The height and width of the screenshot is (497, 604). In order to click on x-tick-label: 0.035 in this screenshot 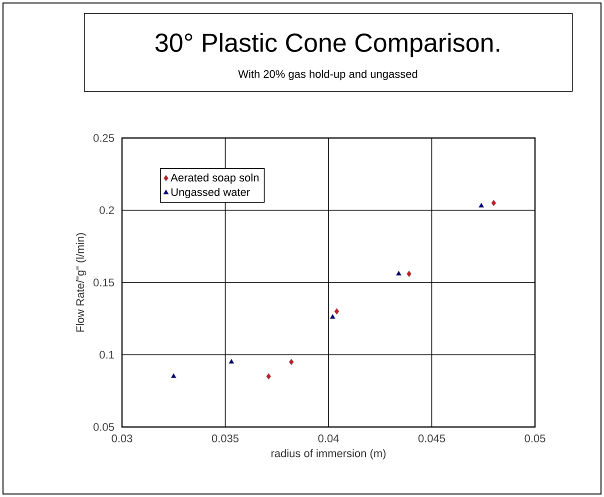, I will do `click(225, 438)`.